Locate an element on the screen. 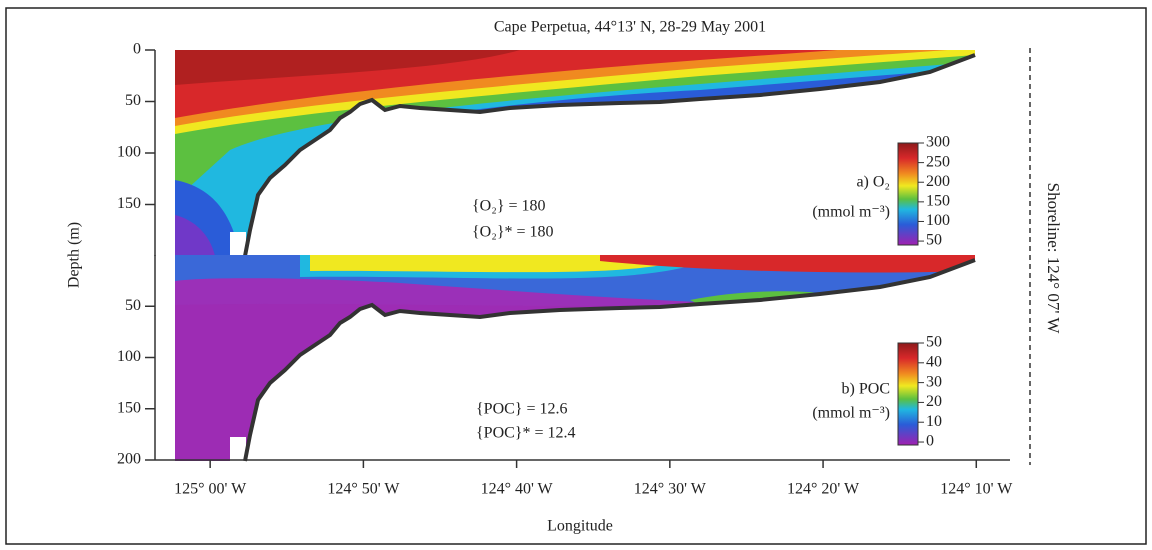 This screenshot has width=1152, height=550. shoreline-label: Shoreline: 124° 07' W is located at coordinates (1053, 259).